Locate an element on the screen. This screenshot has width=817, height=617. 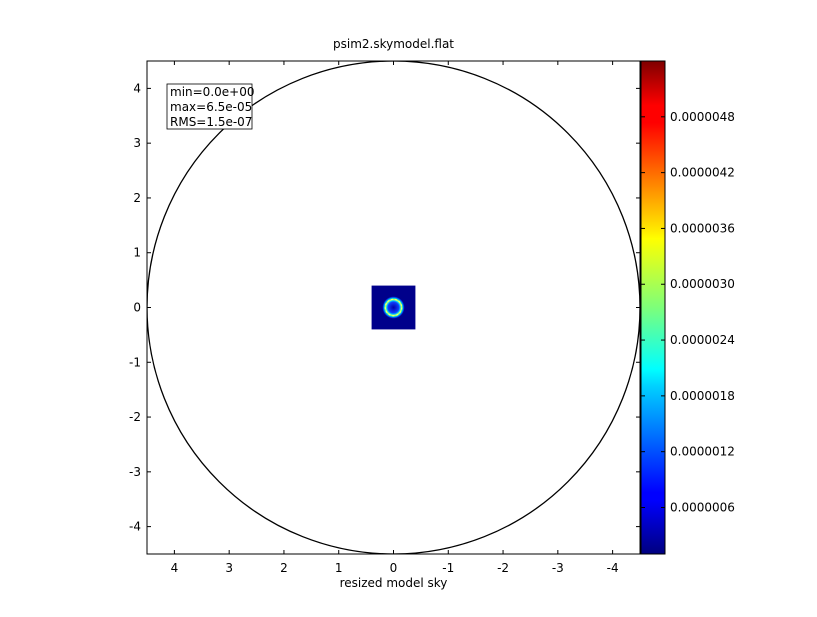
x-tick-label: 1 is located at coordinates (339, 568).